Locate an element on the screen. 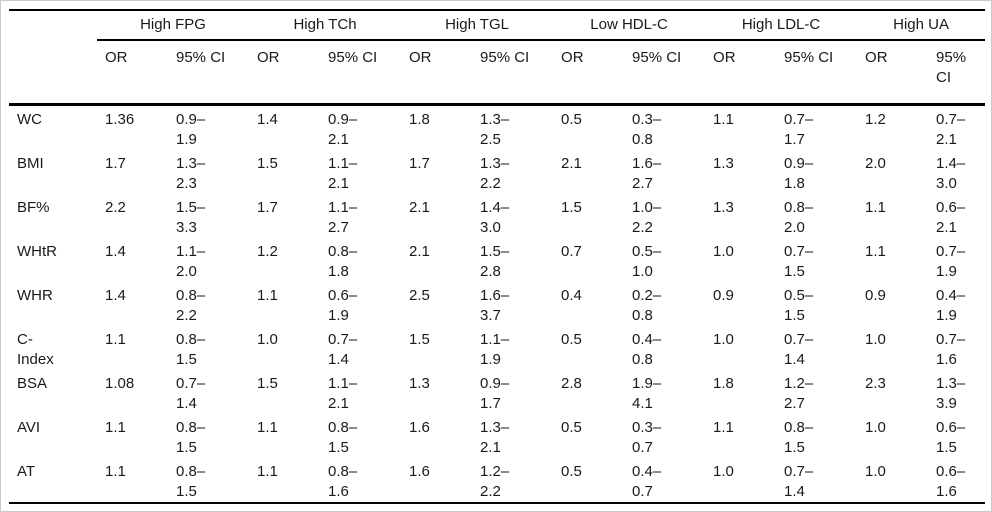 Image resolution: width=992 pixels, height=512 pixels. ci-value: 0.5– 1.0 is located at coordinates (647, 261).